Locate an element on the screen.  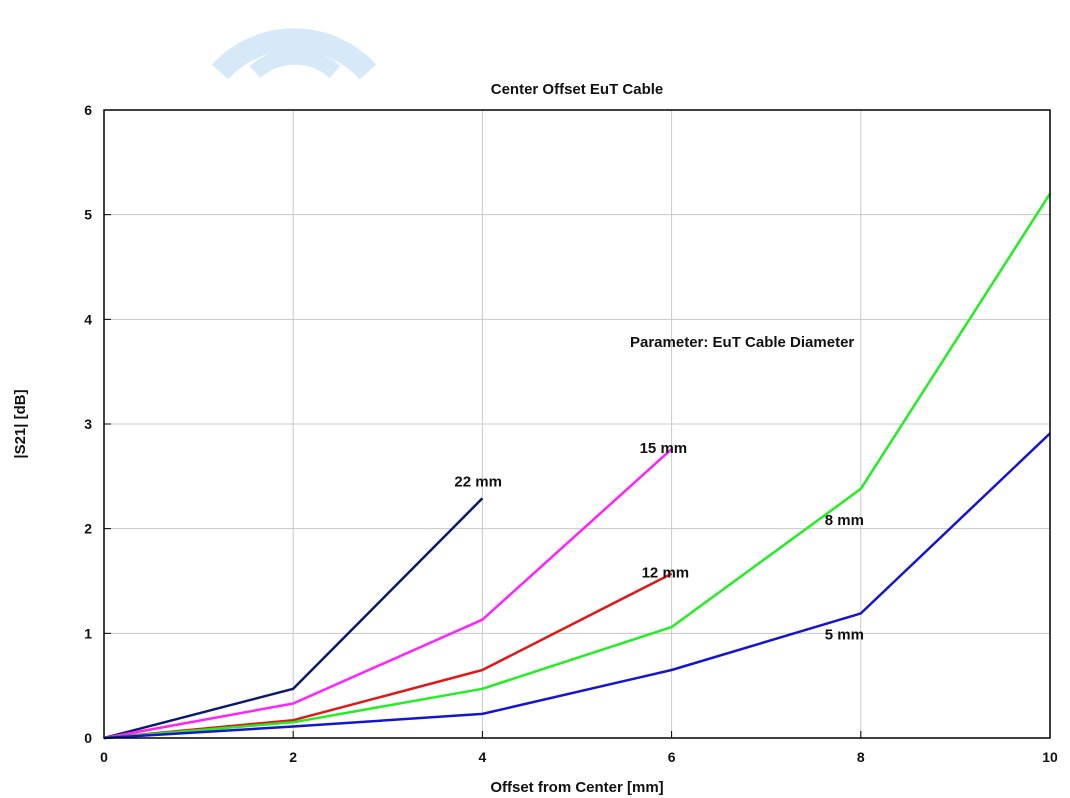
y-tick-label: 6 is located at coordinates (88, 110).